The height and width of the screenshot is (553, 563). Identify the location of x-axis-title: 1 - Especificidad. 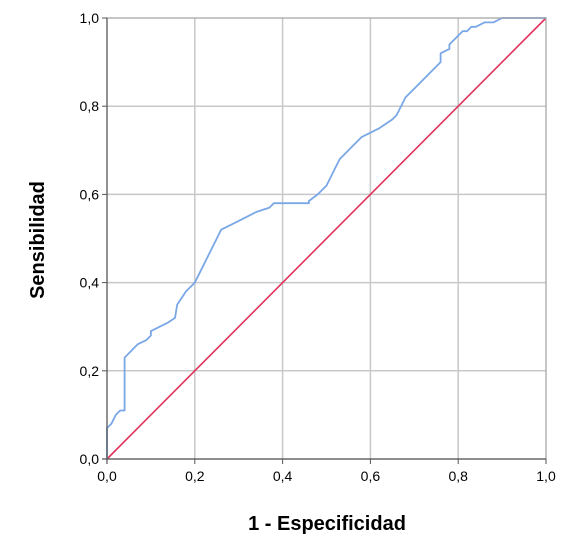
(327, 524).